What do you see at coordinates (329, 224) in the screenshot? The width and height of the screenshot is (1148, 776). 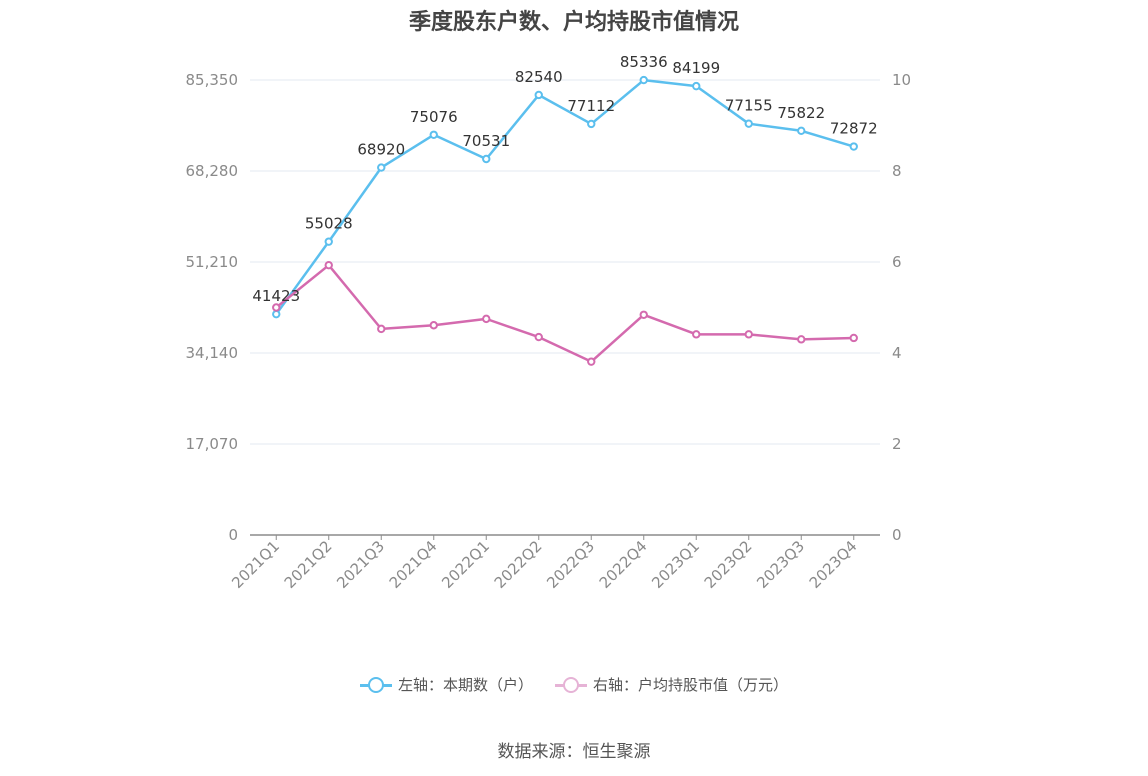 I see `data-label: 55028` at bounding box center [329, 224].